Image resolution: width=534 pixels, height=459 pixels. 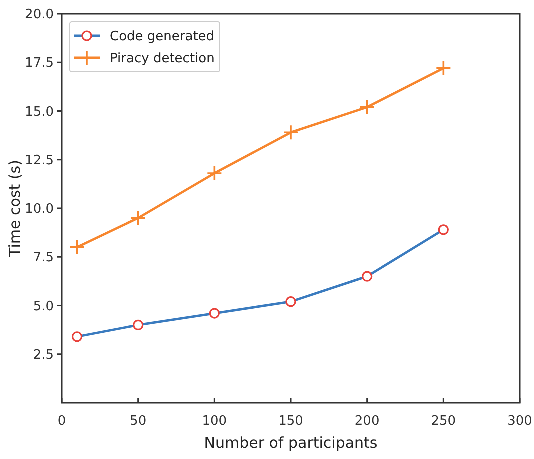 What do you see at coordinates (162, 37) in the screenshot?
I see `legend-label: Code generated` at bounding box center [162, 37].